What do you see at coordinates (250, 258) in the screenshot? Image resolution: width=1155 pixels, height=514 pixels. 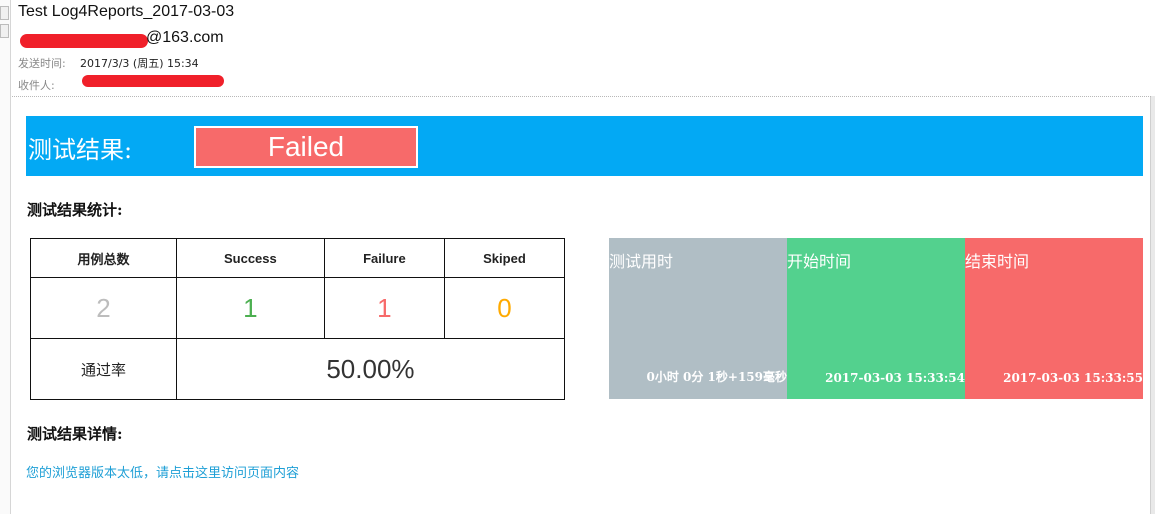 I see `header-success: Success` at bounding box center [250, 258].